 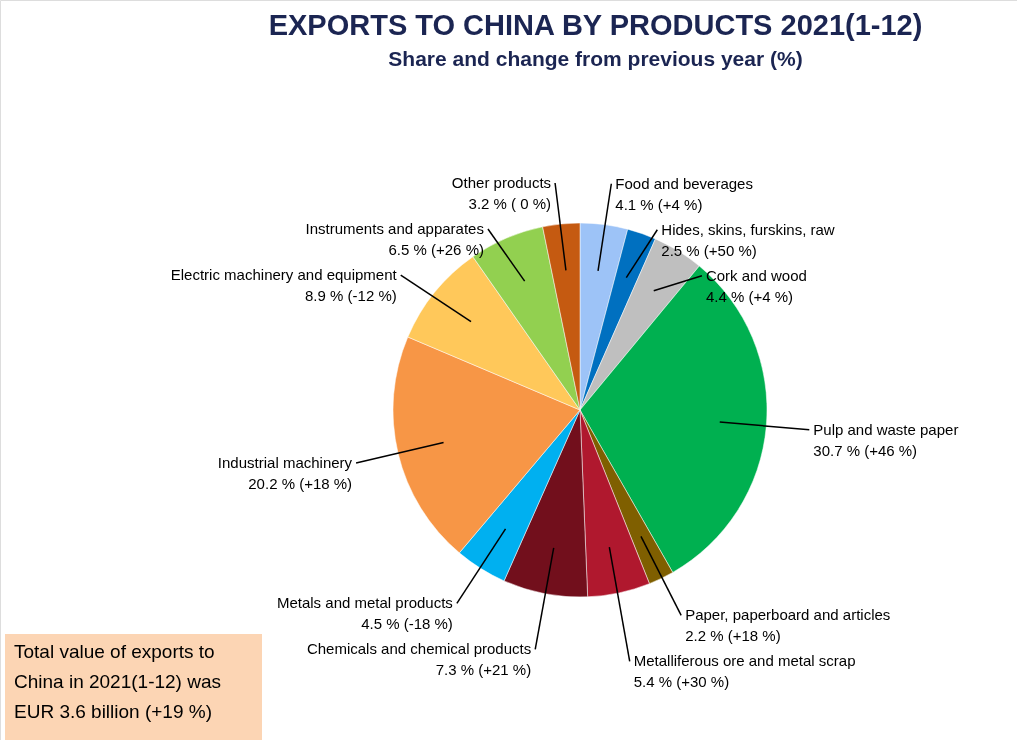 What do you see at coordinates (865, 450) in the screenshot?
I see `data-label: 30.7 % (+46 %)` at bounding box center [865, 450].